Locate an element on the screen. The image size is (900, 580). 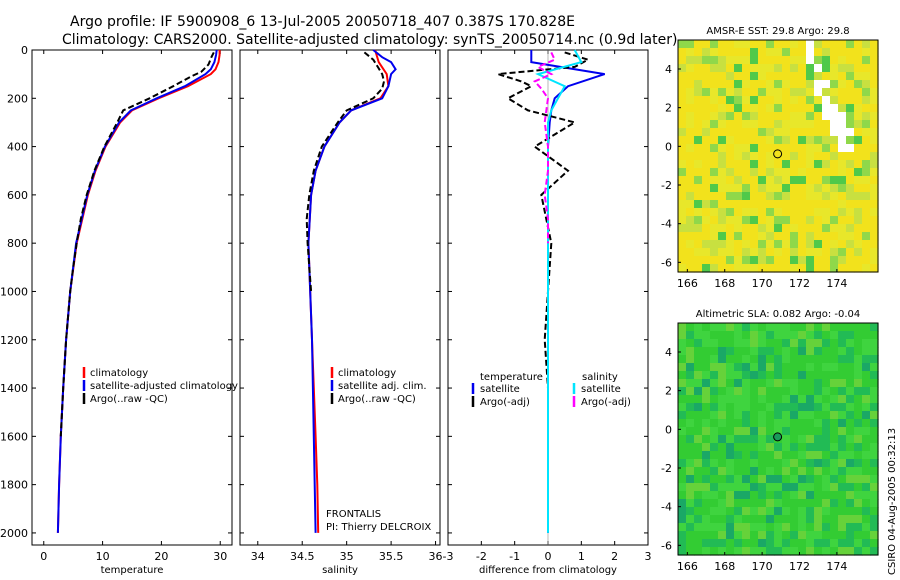
series-line-red is located at coordinates (348, 291).